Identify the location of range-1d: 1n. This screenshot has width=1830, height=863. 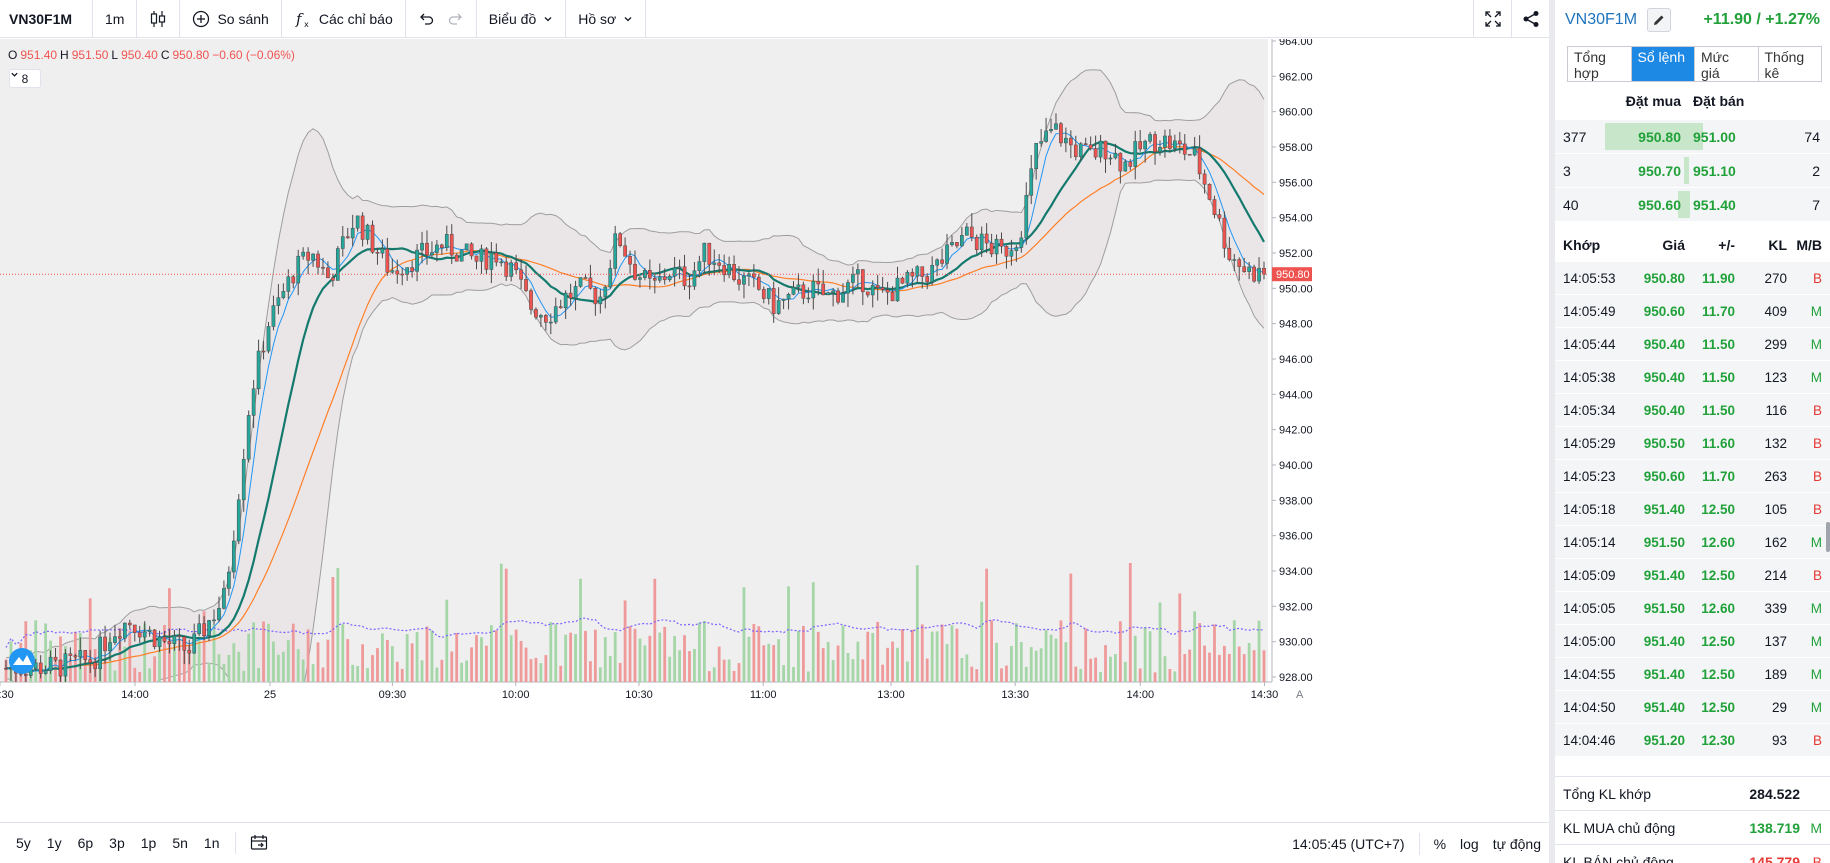
(211, 843).